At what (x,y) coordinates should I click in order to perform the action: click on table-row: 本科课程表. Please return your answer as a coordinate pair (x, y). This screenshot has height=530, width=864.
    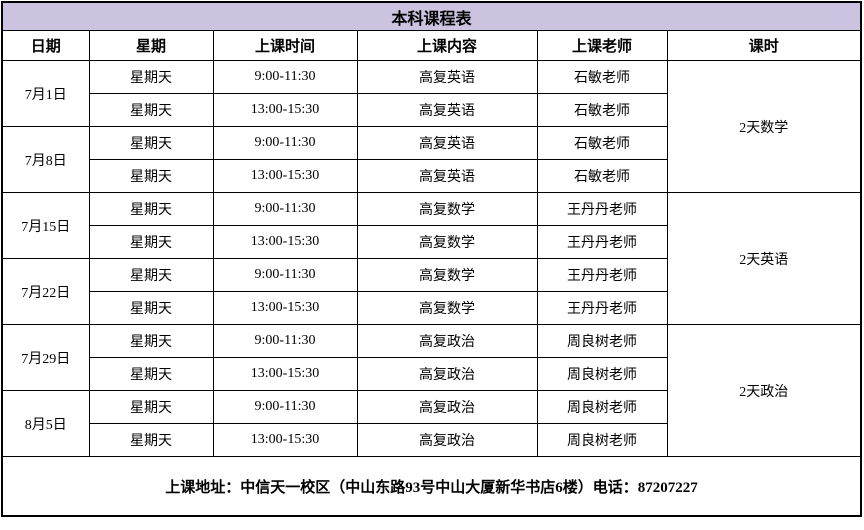
    Looking at the image, I should click on (431, 16).